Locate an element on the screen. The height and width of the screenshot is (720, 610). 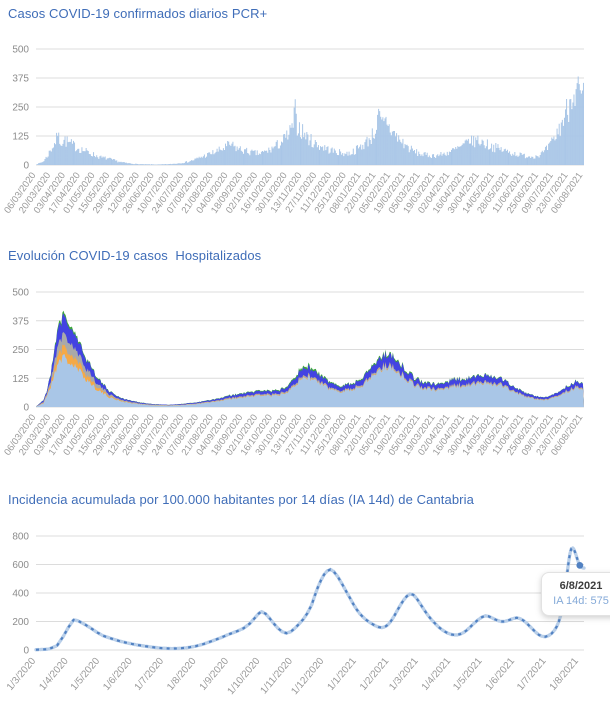
x-tick-label: 1/12/2020 is located at coordinates (307, 676).